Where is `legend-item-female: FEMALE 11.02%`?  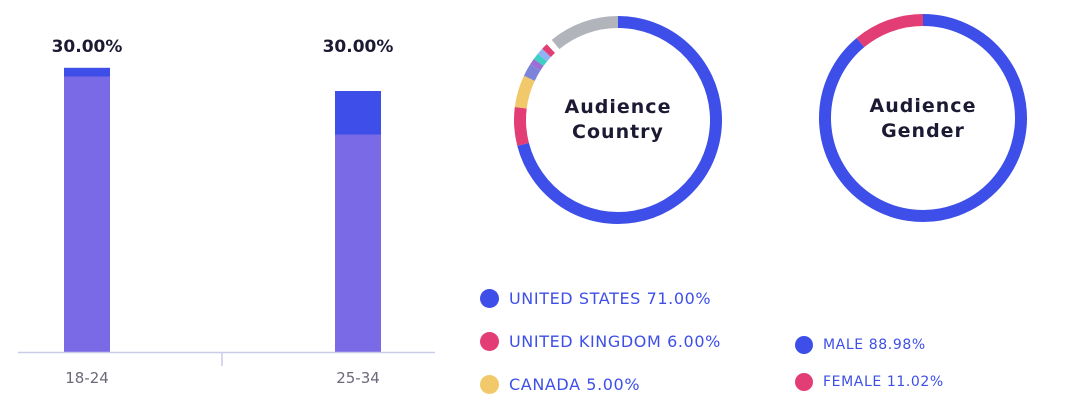 legend-item-female: FEMALE 11.02% is located at coordinates (869, 381).